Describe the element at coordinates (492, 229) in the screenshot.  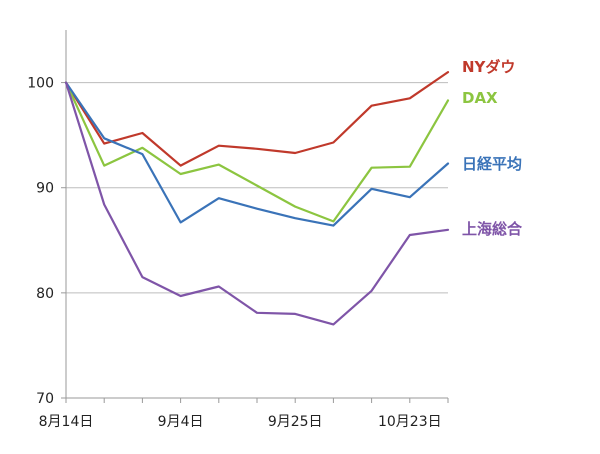
I see `legend-label-3: 上海総合` at that location.